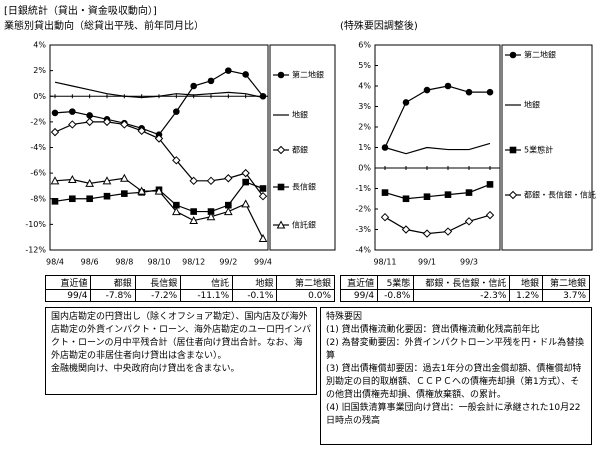  Describe the element at coordinates (384, 262) in the screenshot. I see `x-tick-label: 98/11` at that location.